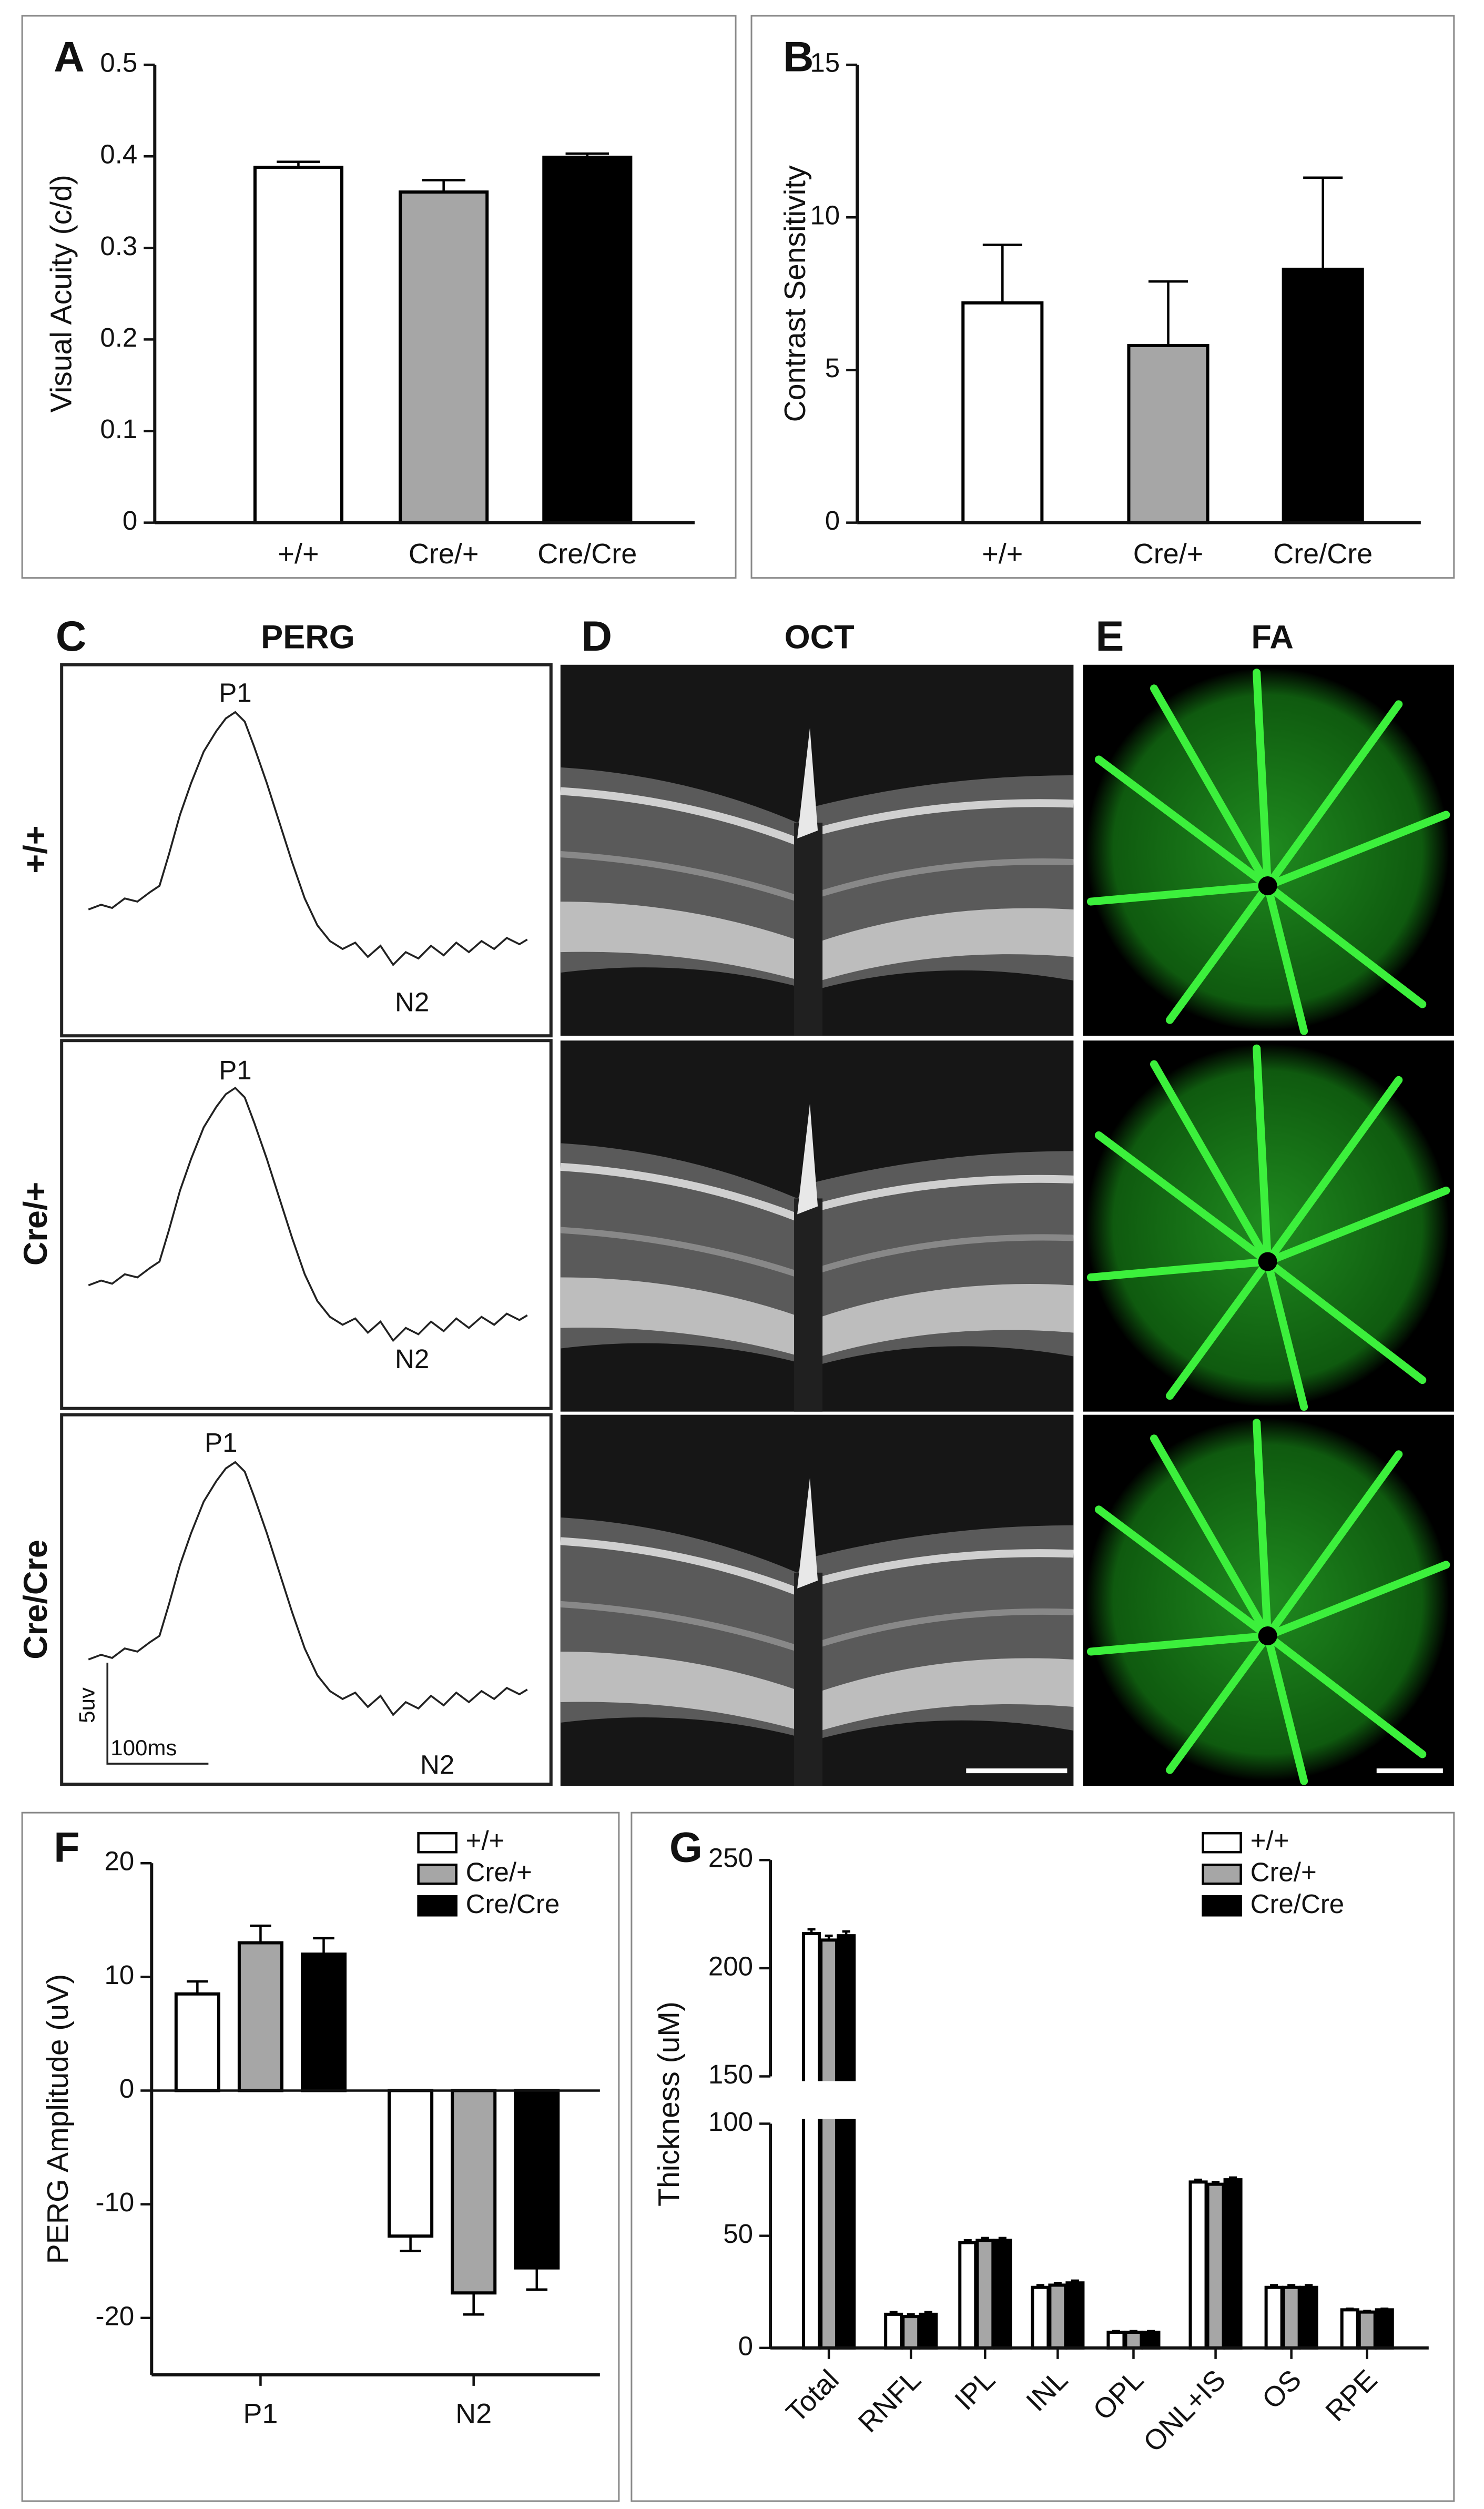  Describe the element at coordinates (1270, 1841) in the screenshot. I see `legend-label: +/+` at that location.